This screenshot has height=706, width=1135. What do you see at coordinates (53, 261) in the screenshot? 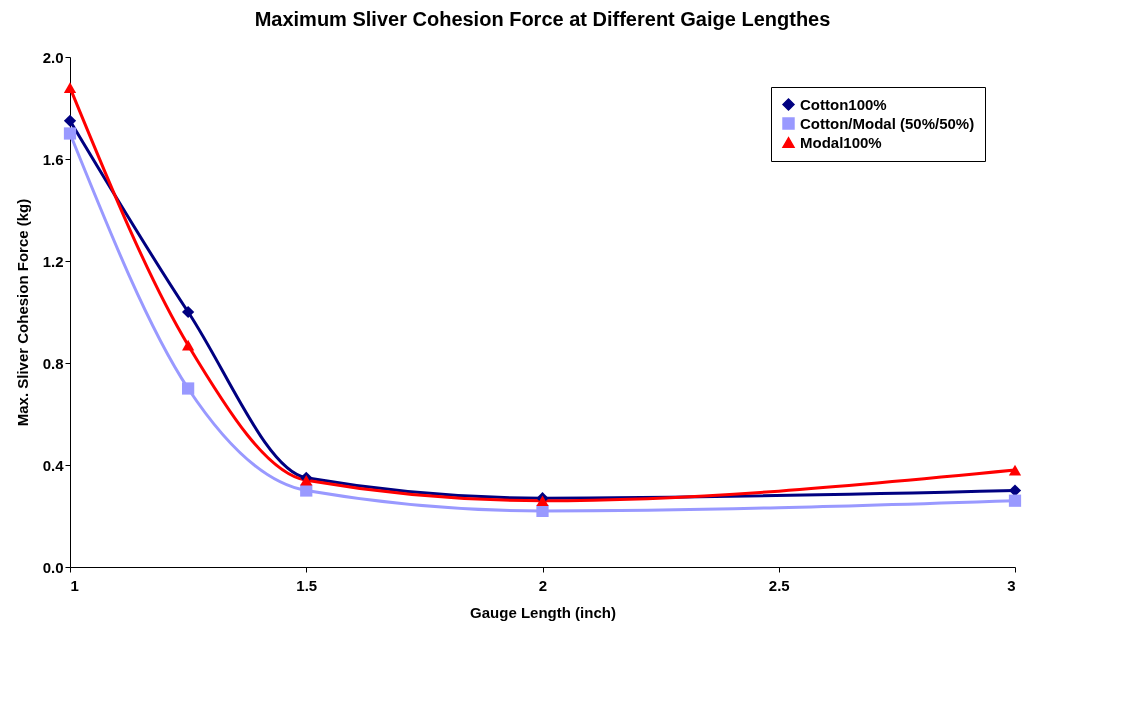
I see `y-tick-label: 1.2` at bounding box center [53, 261].